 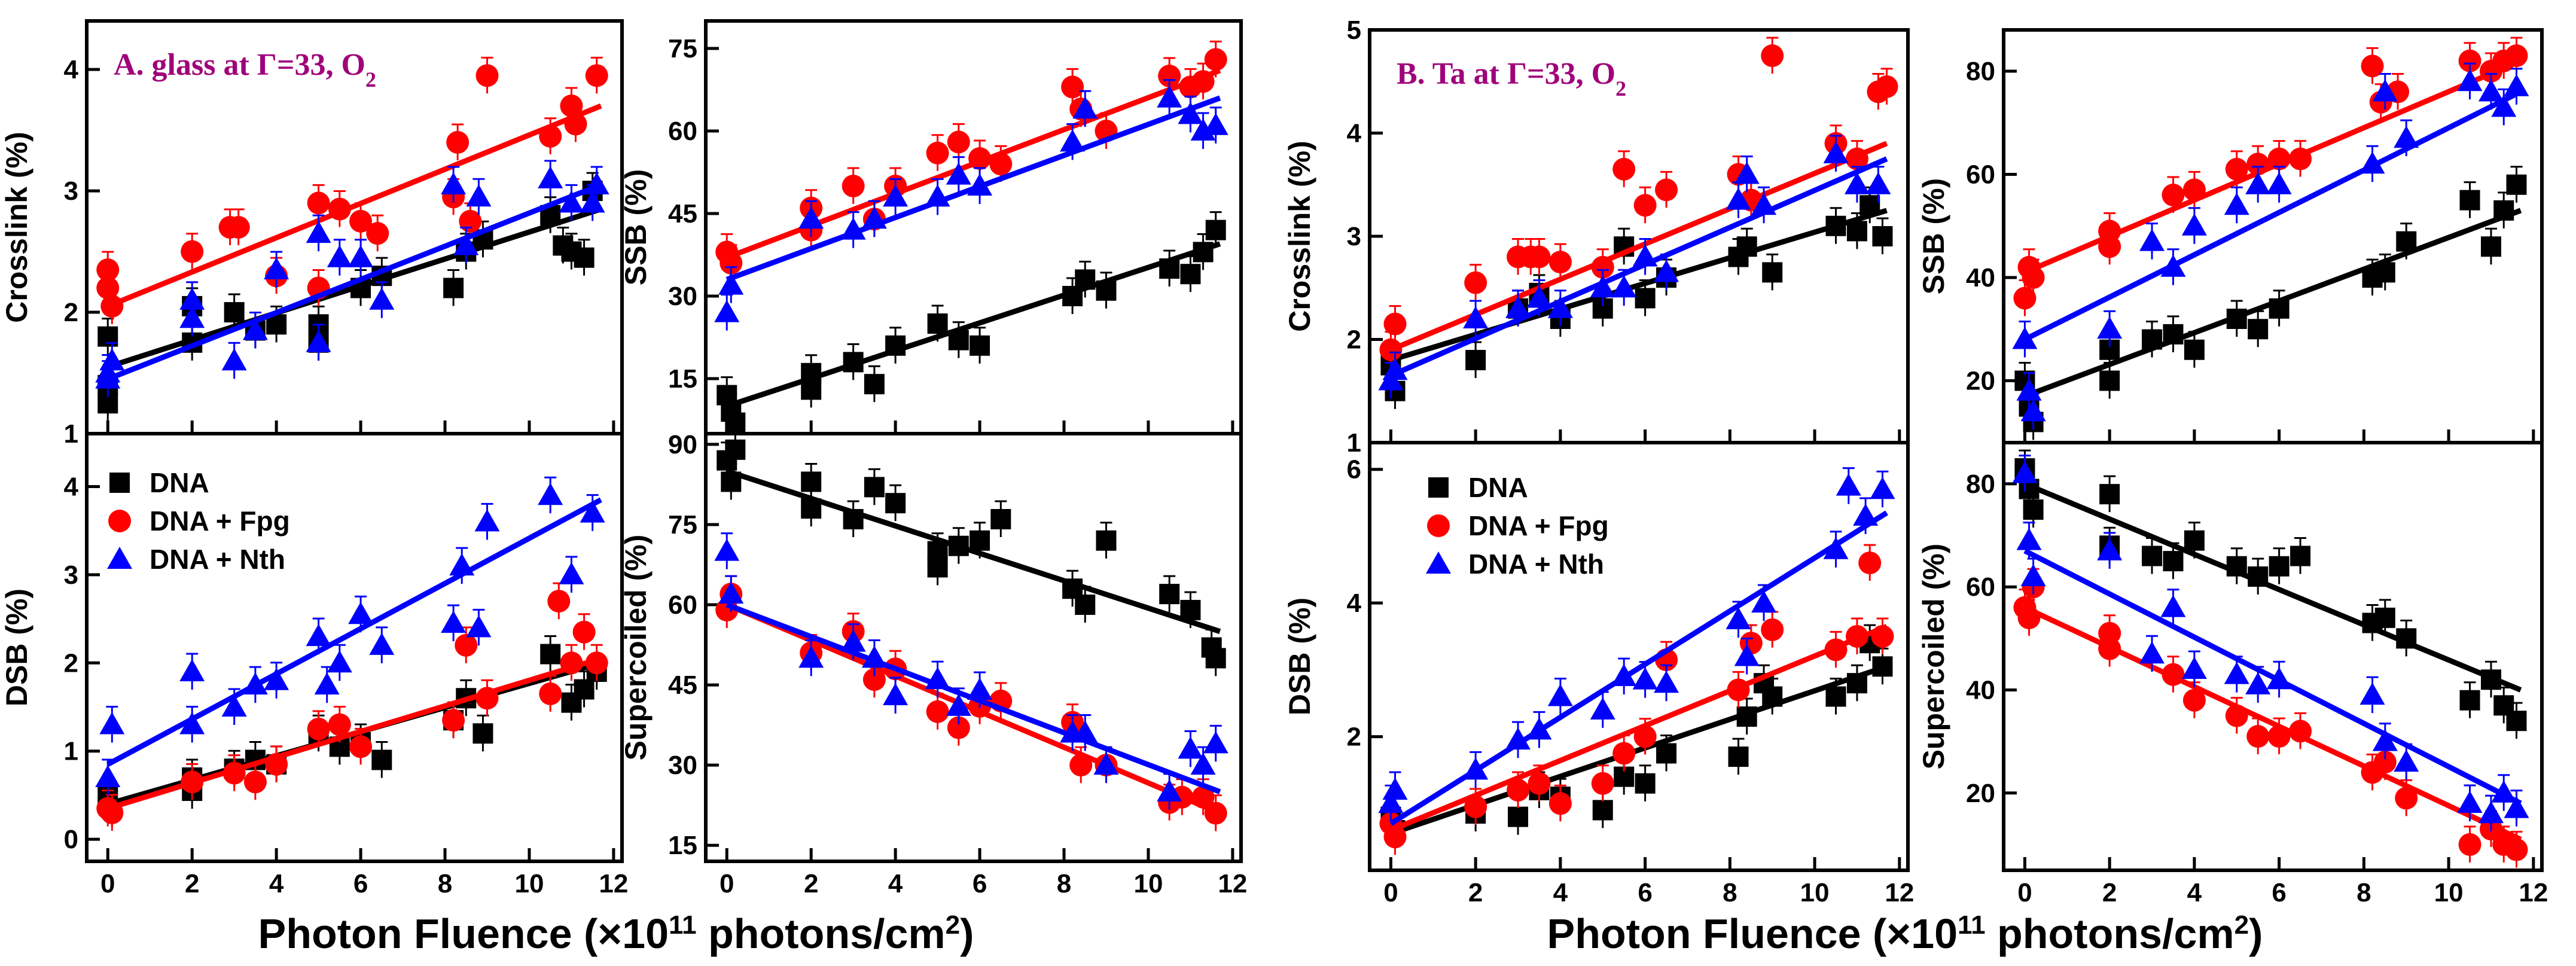 What do you see at coordinates (1476, 892) in the screenshot?
I see `x-tick-label: 2` at bounding box center [1476, 892].